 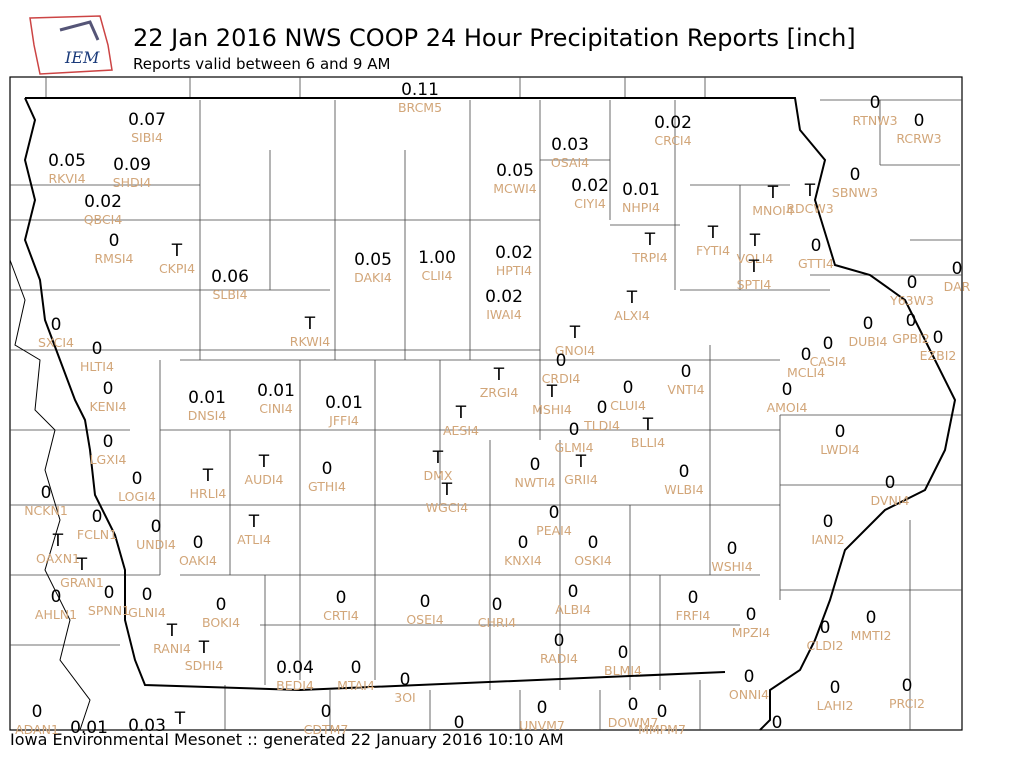 What do you see at coordinates (113, 258) in the screenshot?
I see `station-id: RMSI4` at bounding box center [113, 258].